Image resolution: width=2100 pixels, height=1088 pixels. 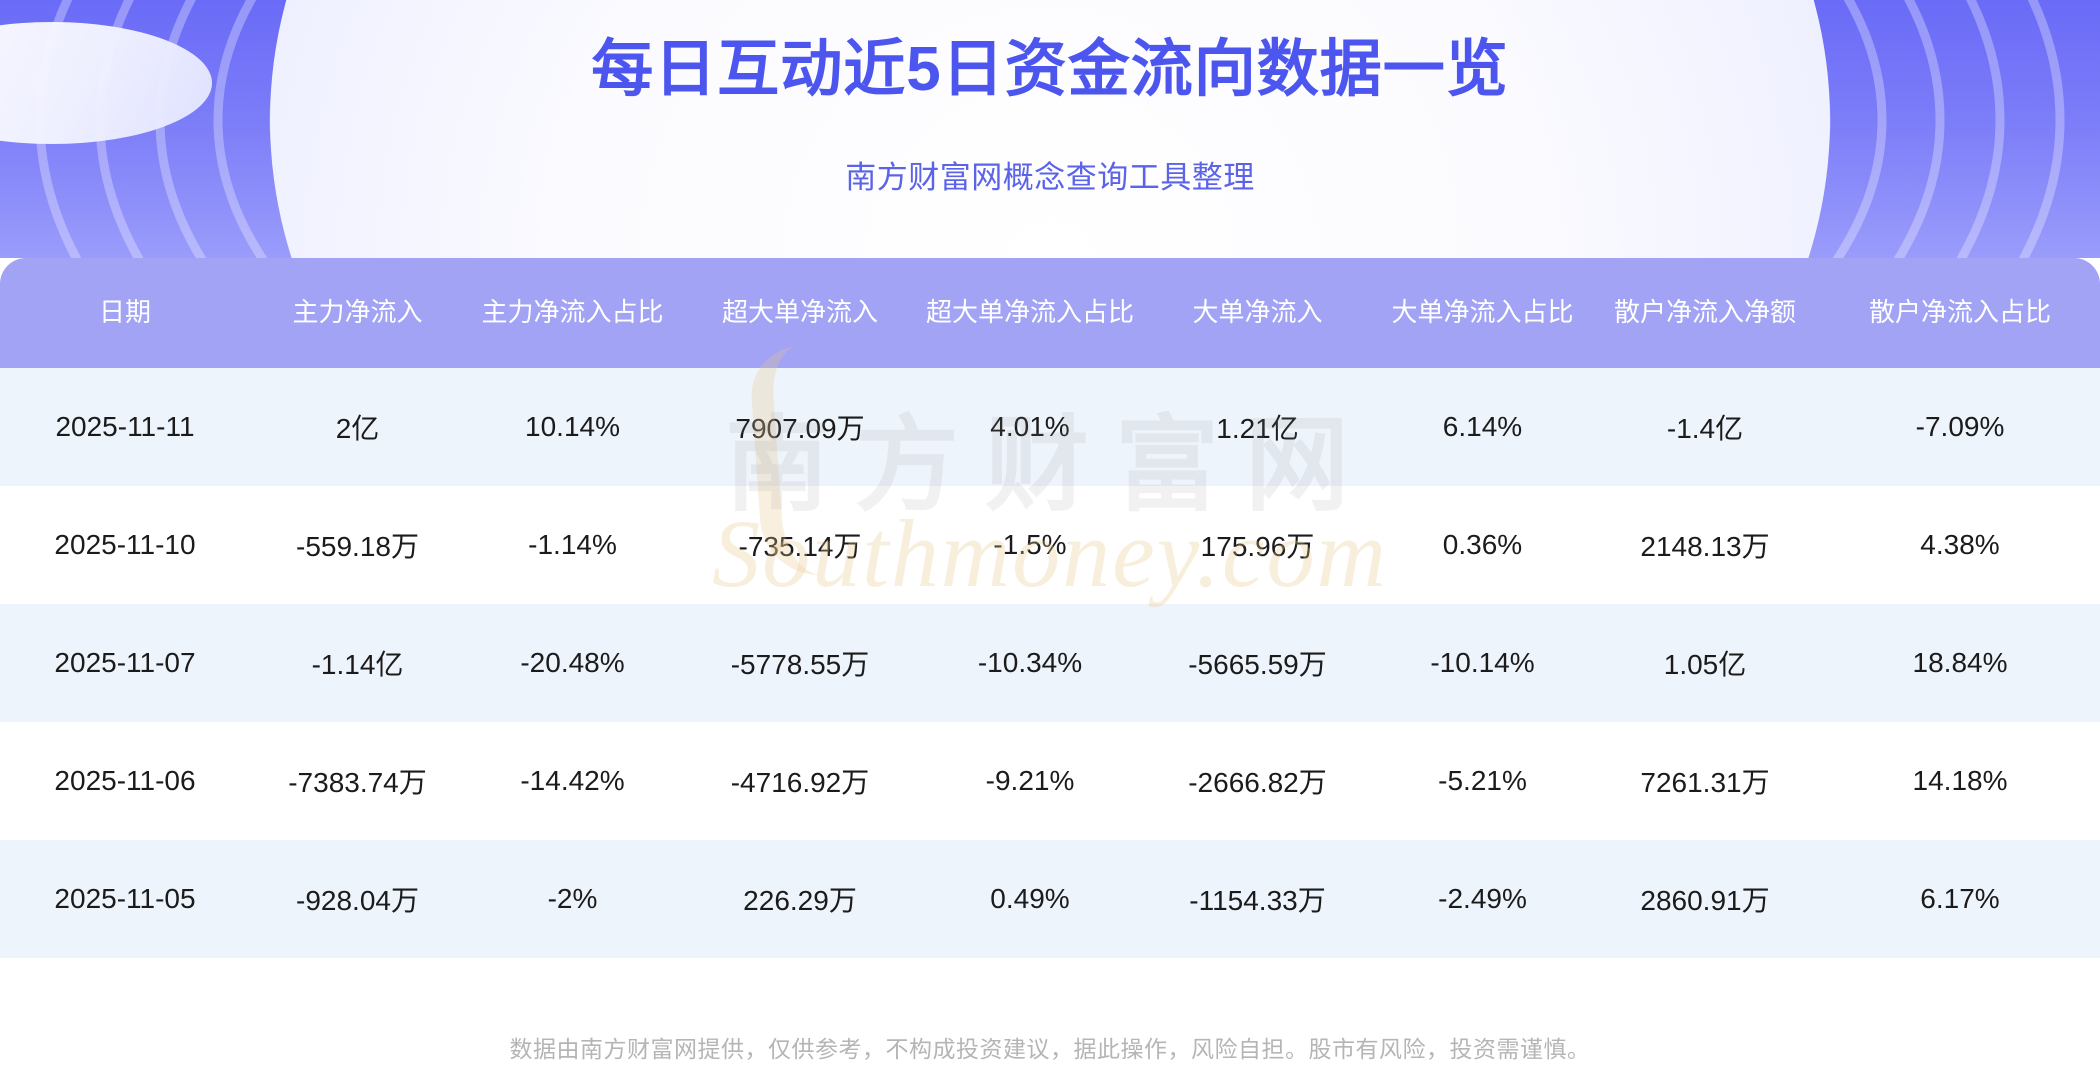 What do you see at coordinates (572, 544) in the screenshot?
I see `cell-main-pct: -1.14%` at bounding box center [572, 544].